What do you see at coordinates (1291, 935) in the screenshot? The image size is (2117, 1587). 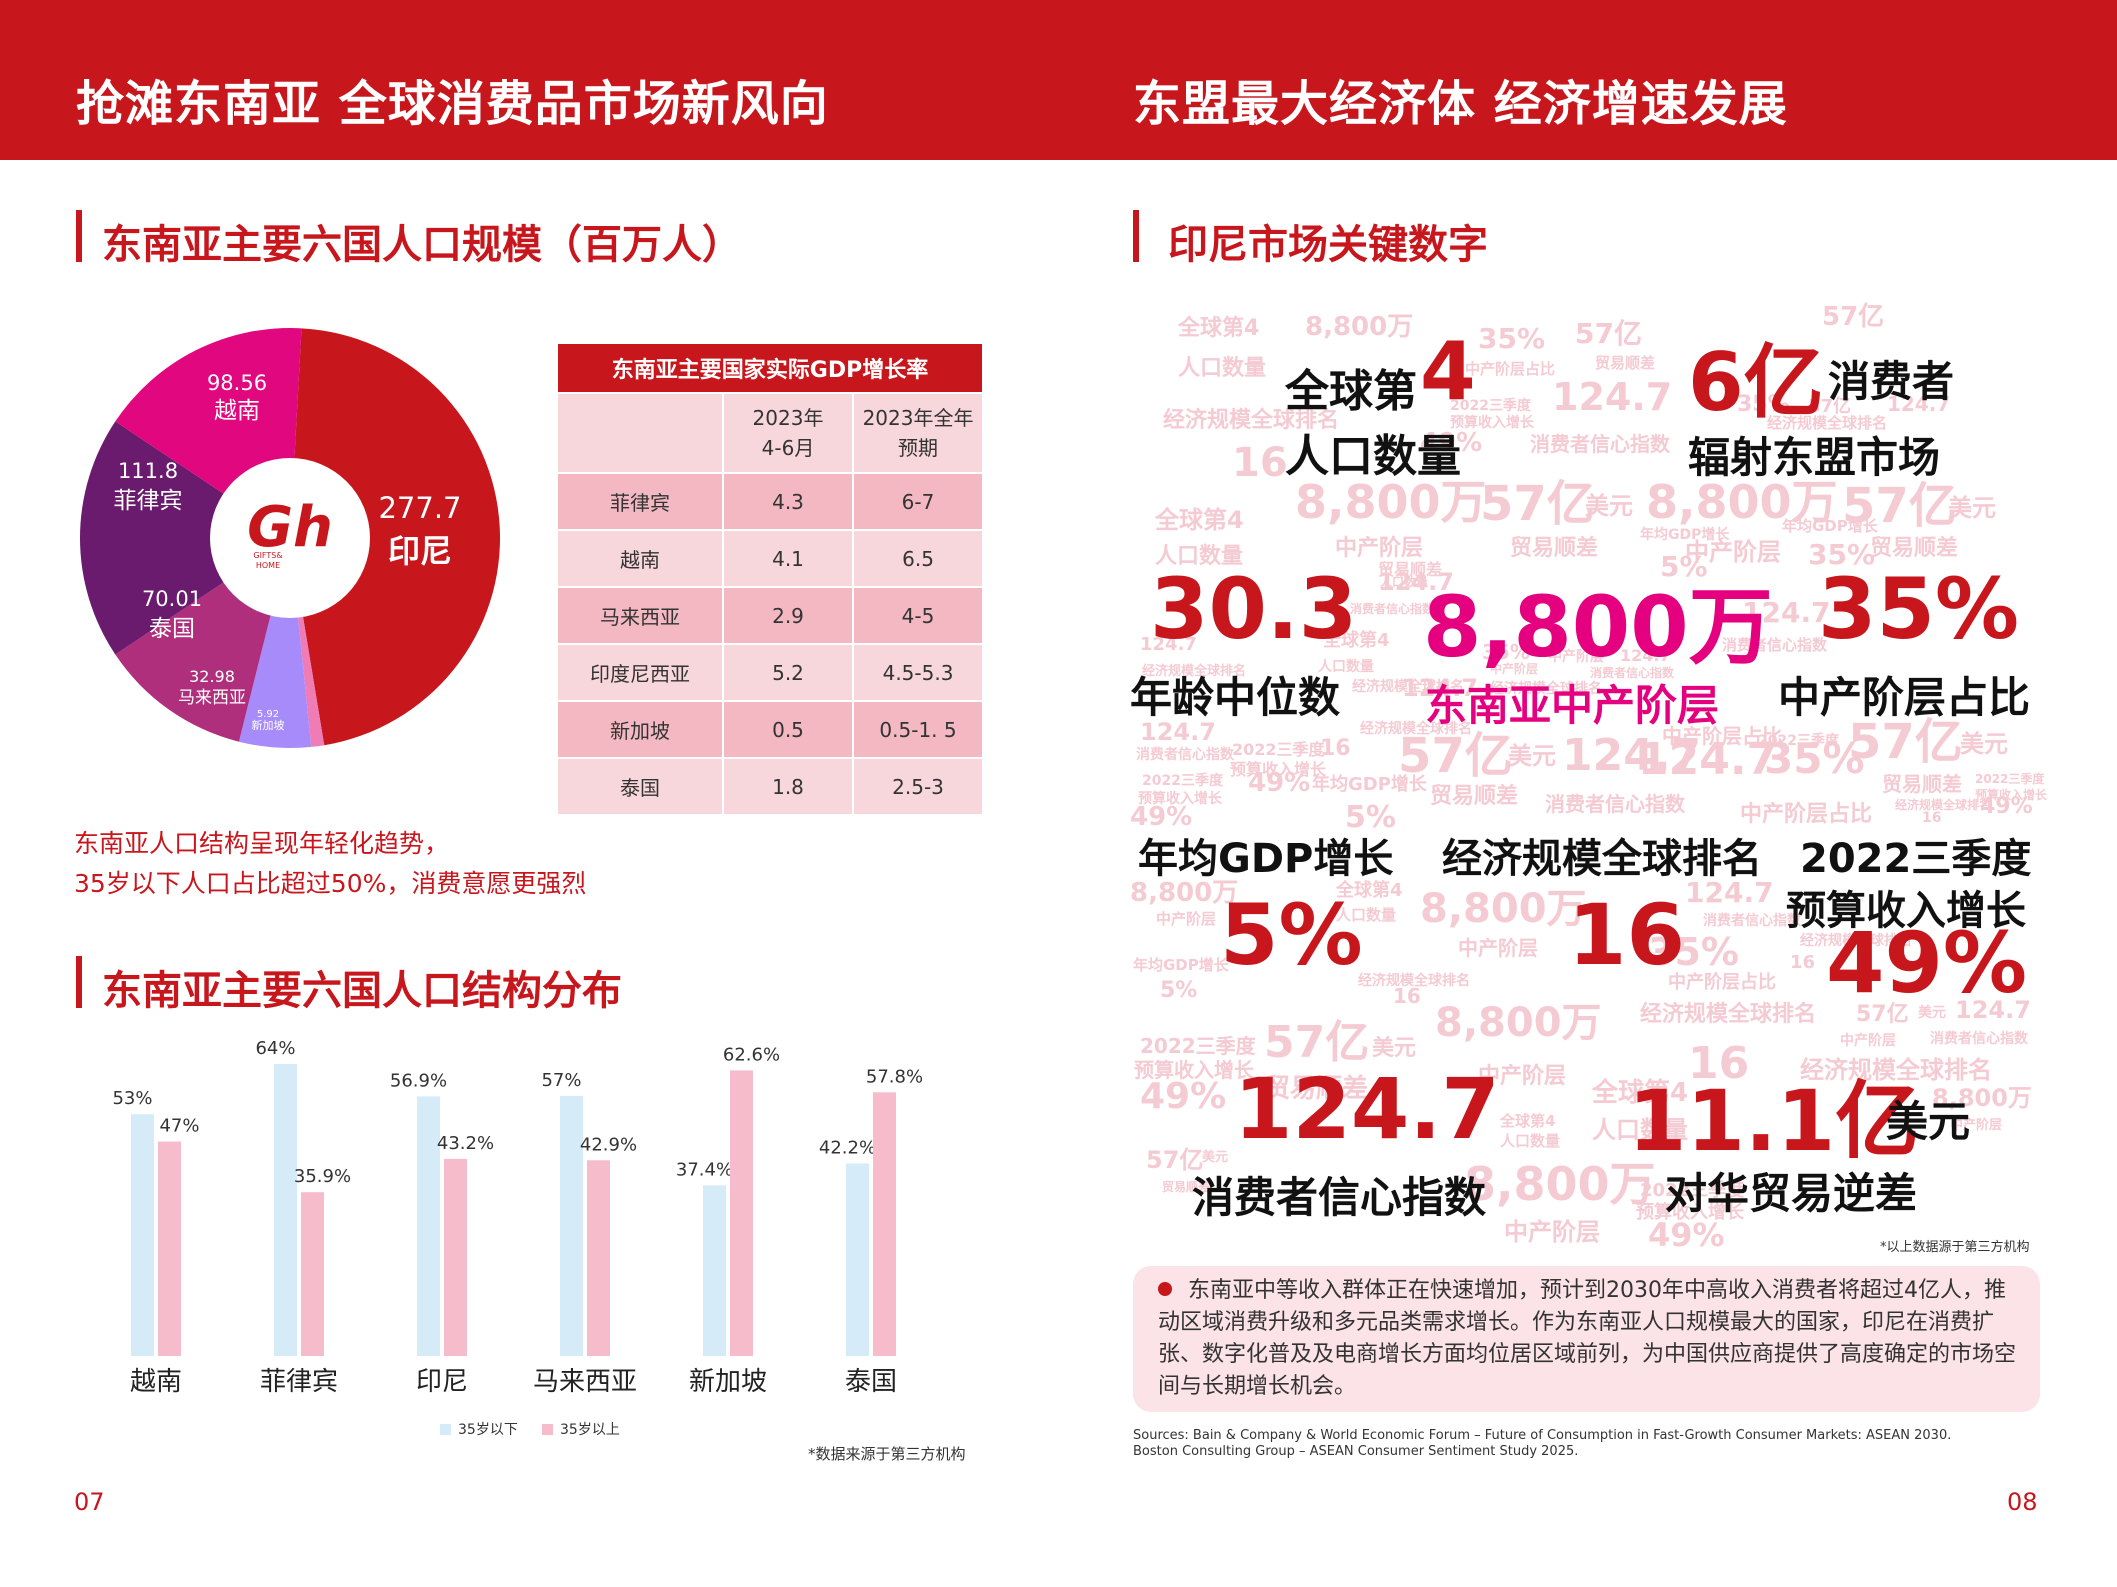 I see `stat-gdp-growth-value: 5%` at bounding box center [1291, 935].